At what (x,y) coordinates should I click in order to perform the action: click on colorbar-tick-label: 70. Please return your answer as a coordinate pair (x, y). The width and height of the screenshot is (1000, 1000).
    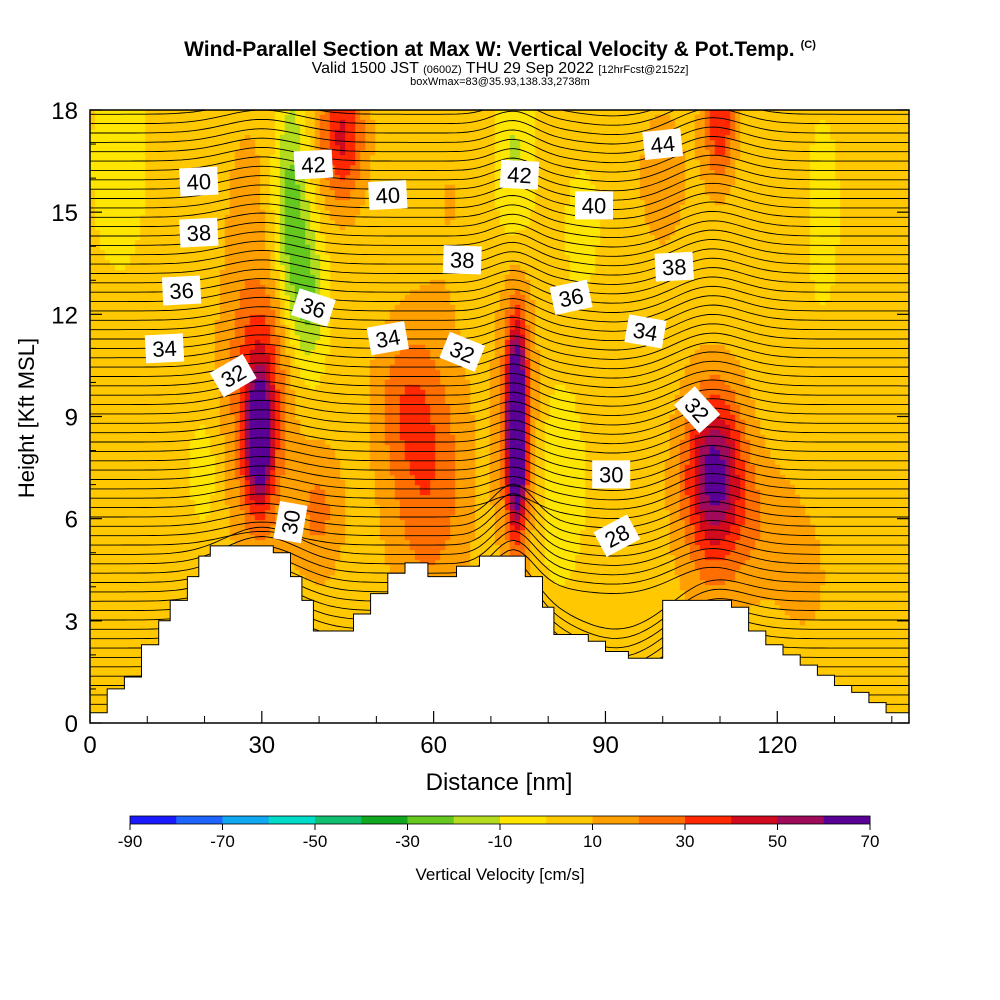
    Looking at the image, I should click on (870, 841).